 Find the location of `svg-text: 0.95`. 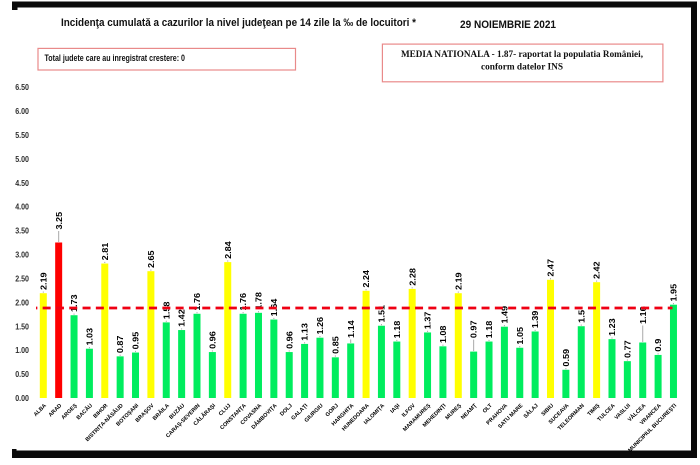

svg-text: 0.95 is located at coordinates (136, 341).